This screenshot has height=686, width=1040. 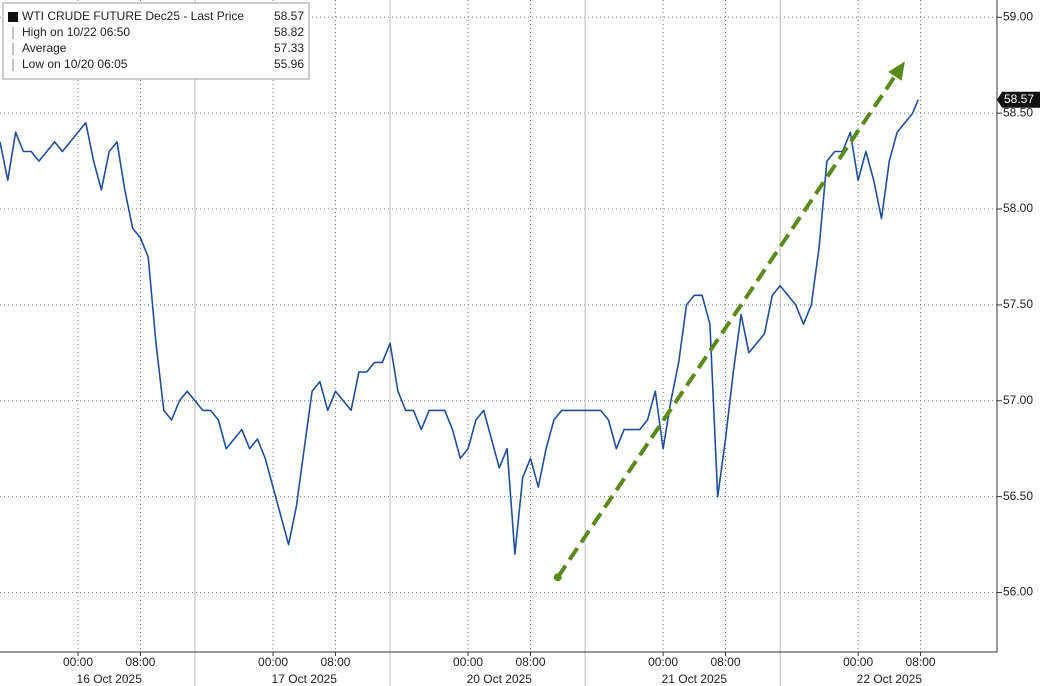 I want to click on date-label: 16 Oct 2025, so click(x=110, y=679).